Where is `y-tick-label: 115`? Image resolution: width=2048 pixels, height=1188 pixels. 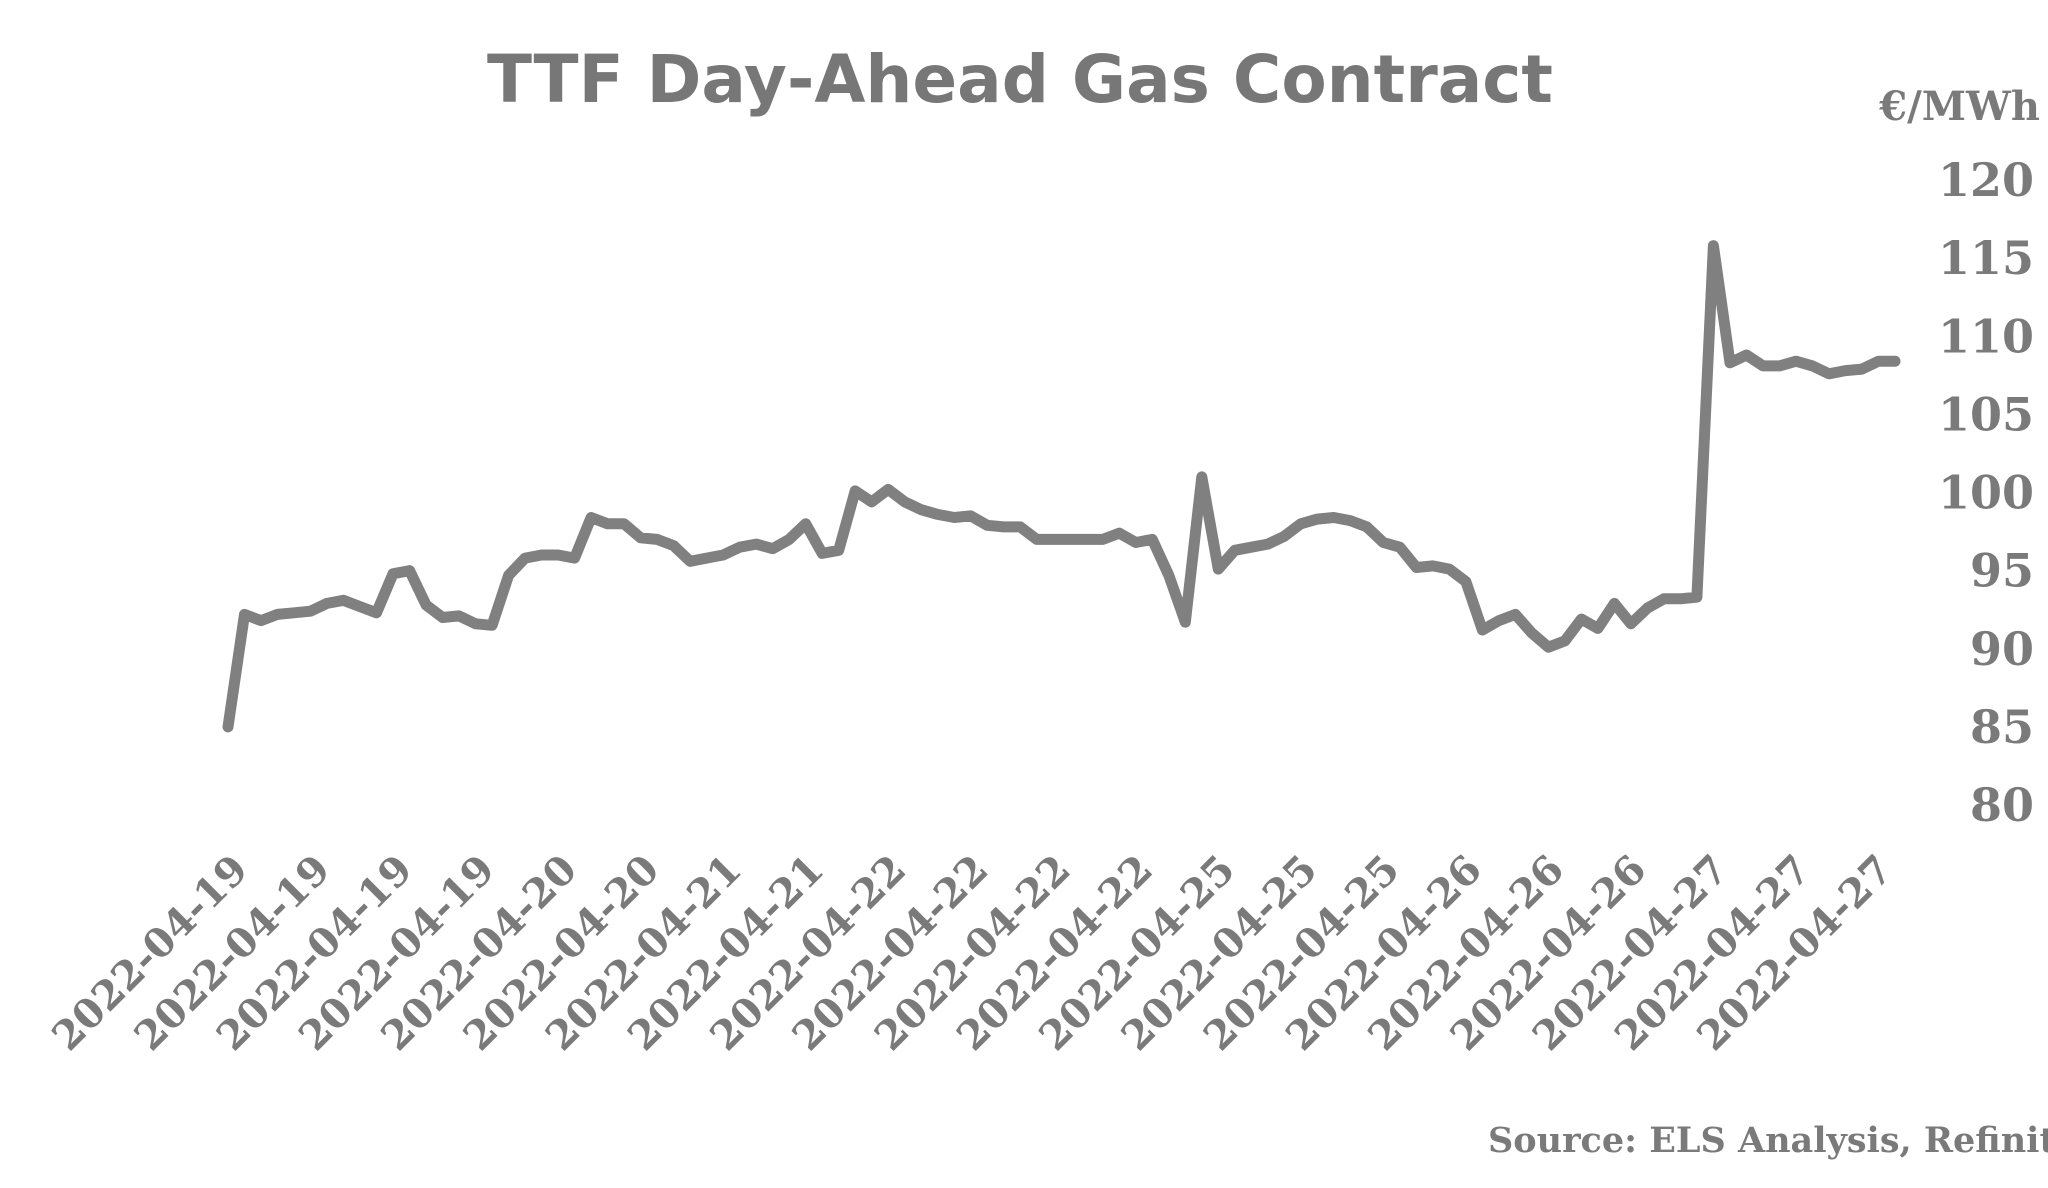
y-tick-label: 115 is located at coordinates (1986, 258).